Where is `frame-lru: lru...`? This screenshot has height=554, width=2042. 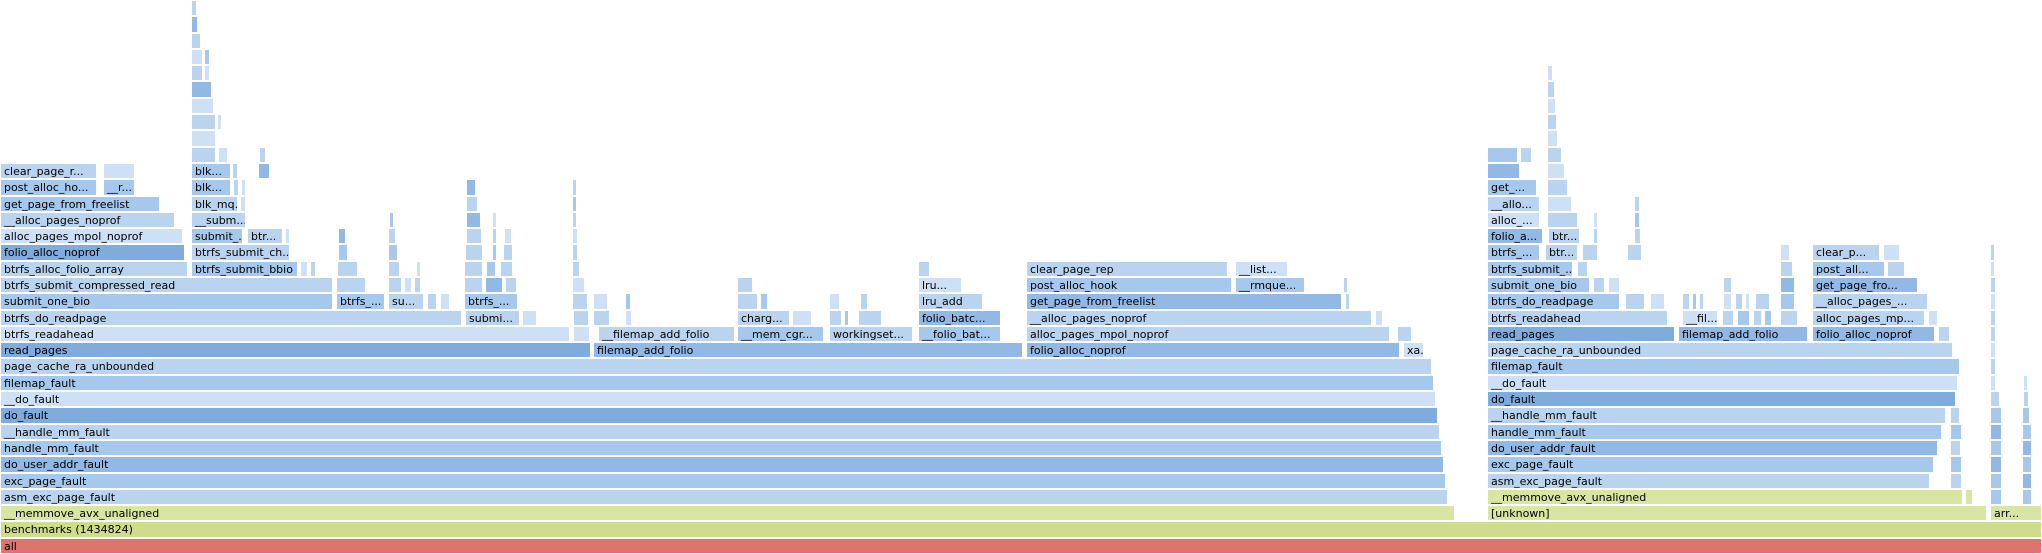
frame-lru: lru... is located at coordinates (940, 285).